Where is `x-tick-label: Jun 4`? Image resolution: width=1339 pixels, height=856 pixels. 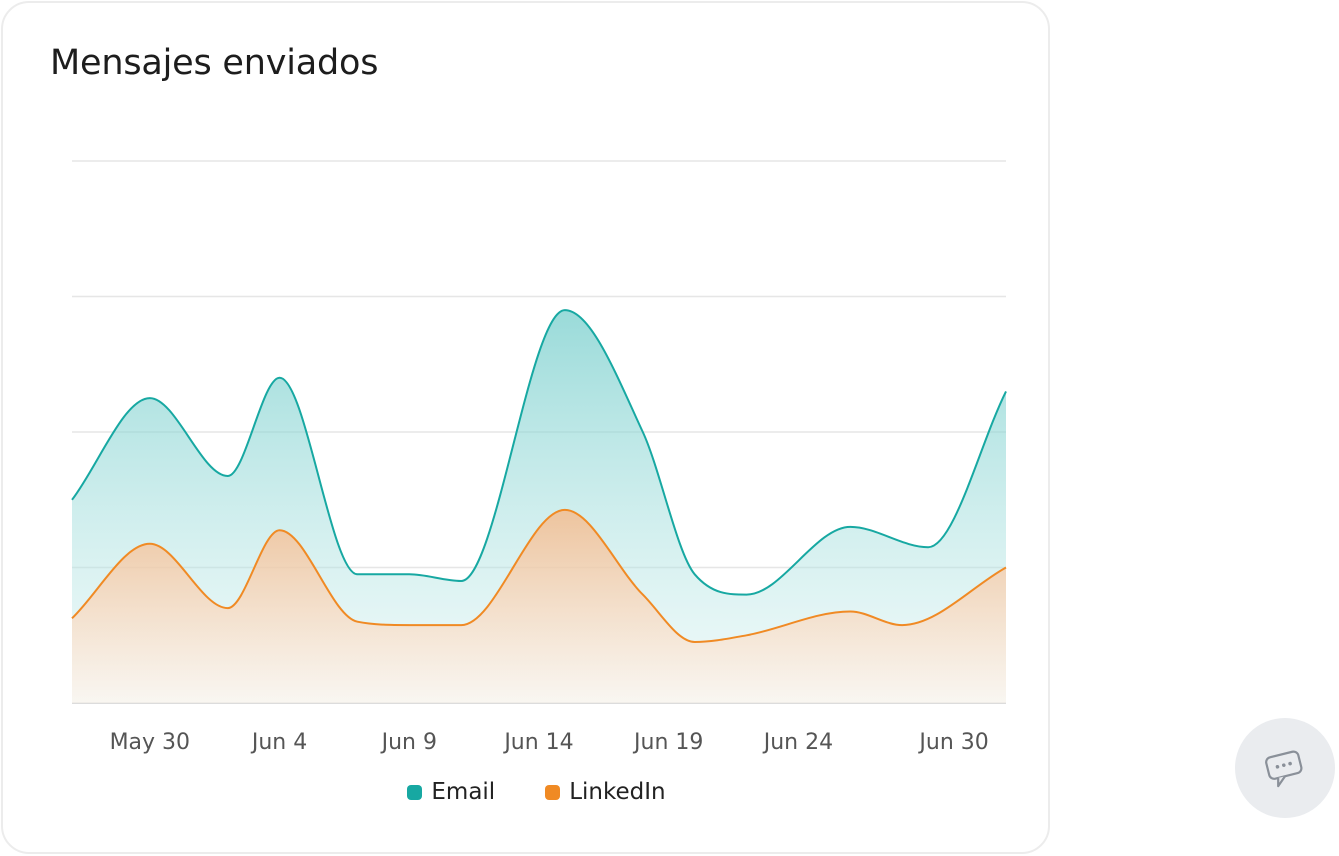
x-tick-label: Jun 4 is located at coordinates (278, 742).